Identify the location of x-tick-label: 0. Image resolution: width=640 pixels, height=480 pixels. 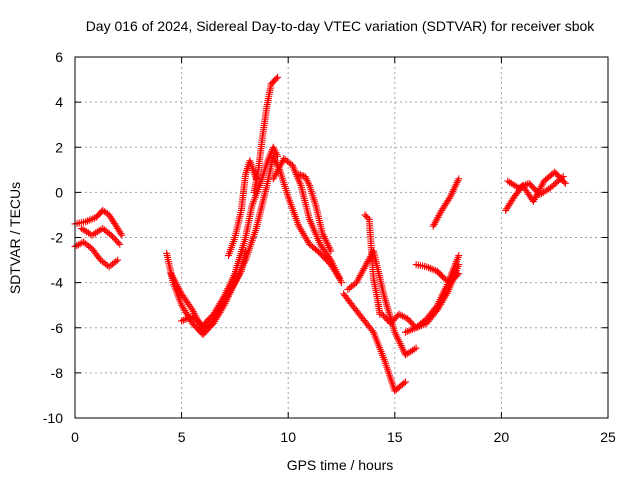
(75, 437).